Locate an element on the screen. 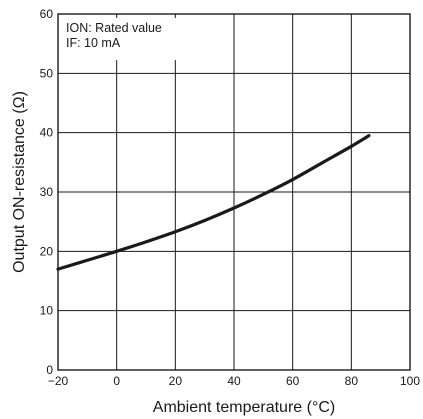 The width and height of the screenshot is (423, 419). x-tick-label: 80 is located at coordinates (352, 381).